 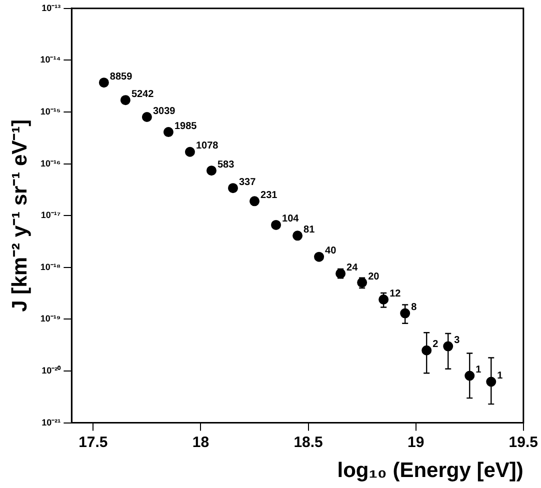 I want to click on x-tick-label: 17.5, so click(x=93, y=442).